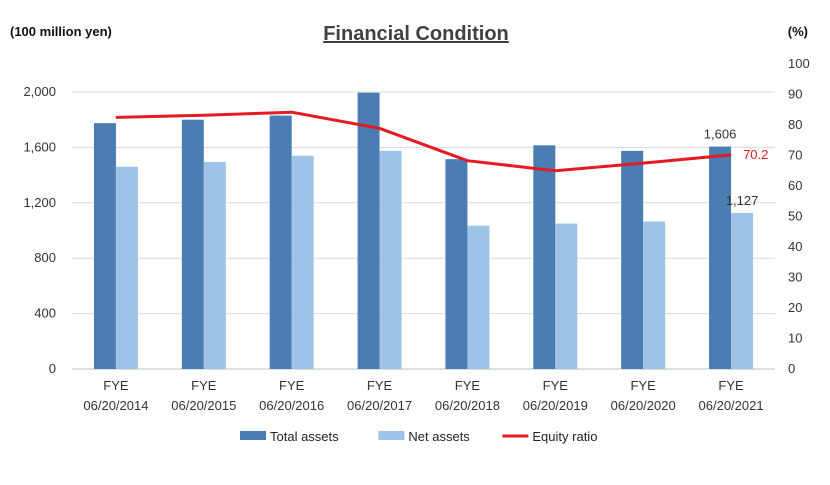 Image resolution: width=830 pixels, height=485 pixels. I want to click on right-tick-label: 80, so click(795, 124).